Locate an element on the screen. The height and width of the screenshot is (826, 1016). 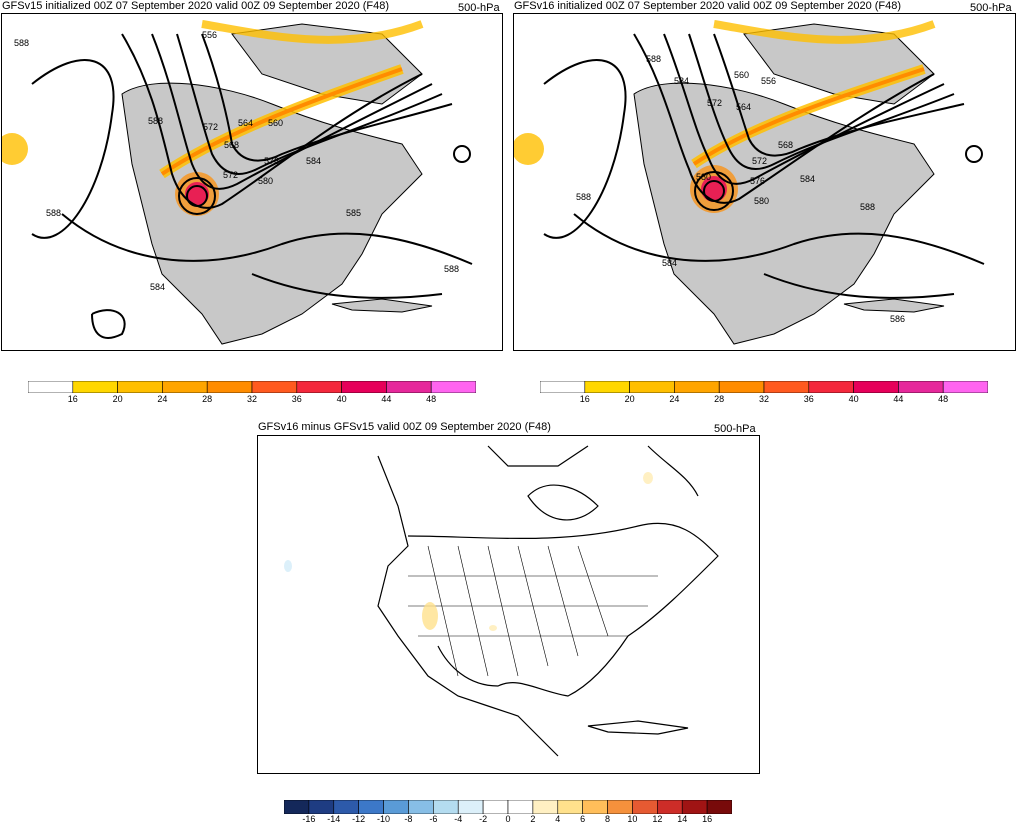
colorbar-tick-label: -14 is located at coordinates (334, 819).